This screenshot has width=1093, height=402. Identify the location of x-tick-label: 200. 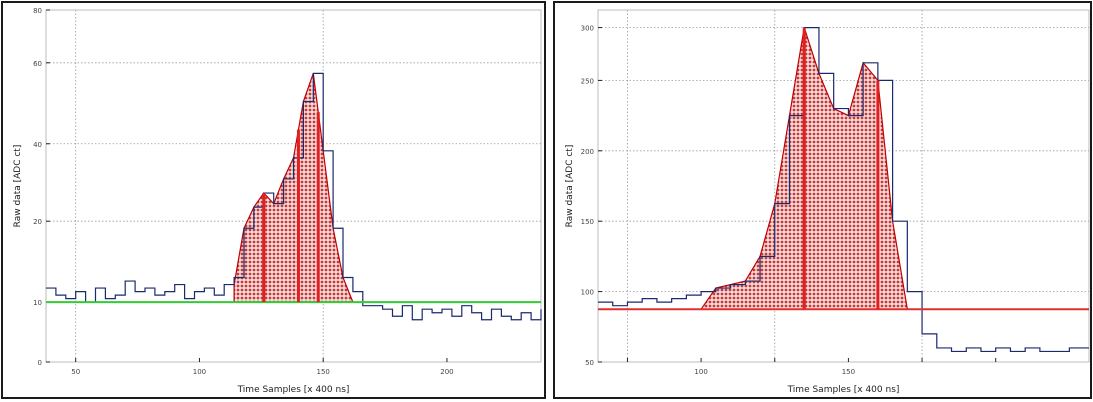
(446, 372).